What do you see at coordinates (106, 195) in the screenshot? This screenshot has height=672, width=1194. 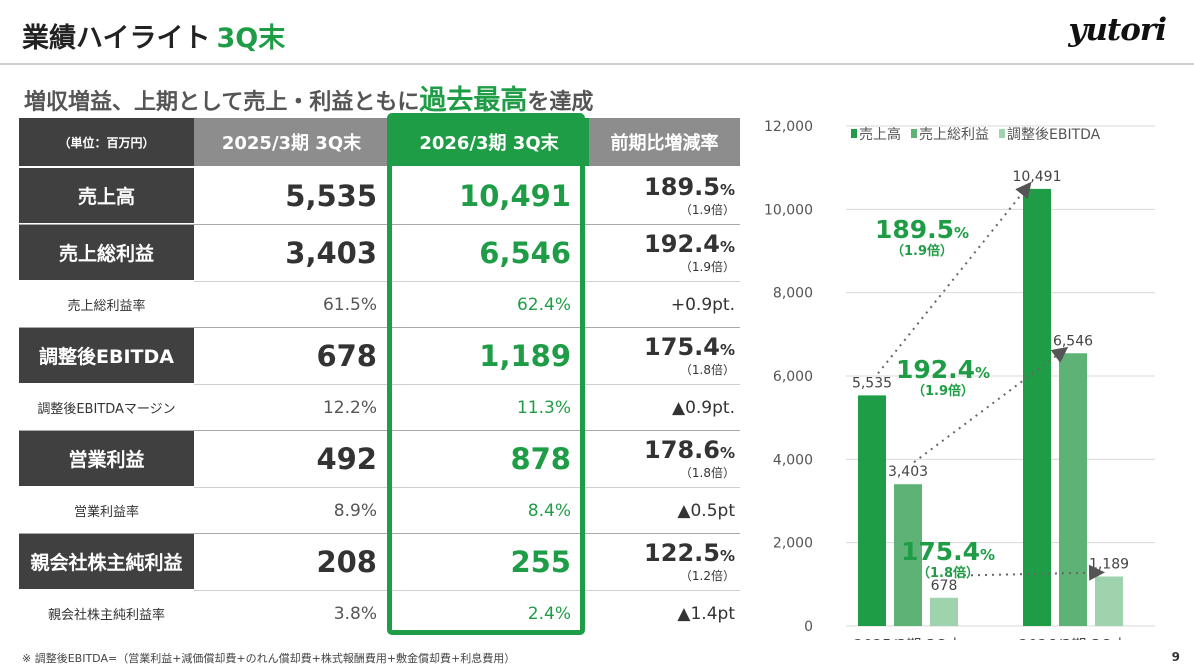 I see `row-label: 売上高` at bounding box center [106, 195].